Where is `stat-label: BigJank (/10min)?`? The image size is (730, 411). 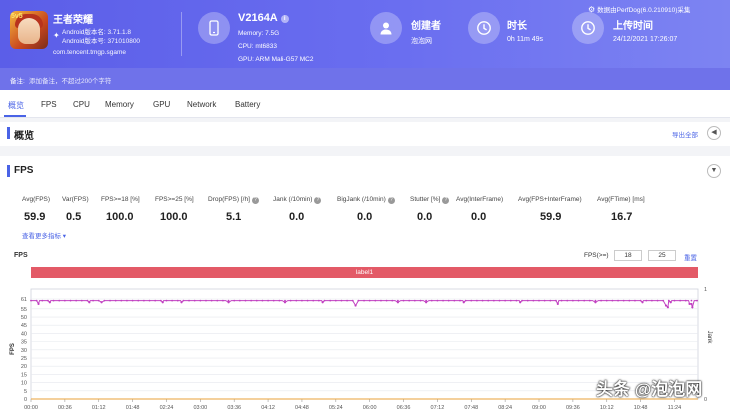
stat-label: BigJank (/10min)? is located at coordinates (366, 200).